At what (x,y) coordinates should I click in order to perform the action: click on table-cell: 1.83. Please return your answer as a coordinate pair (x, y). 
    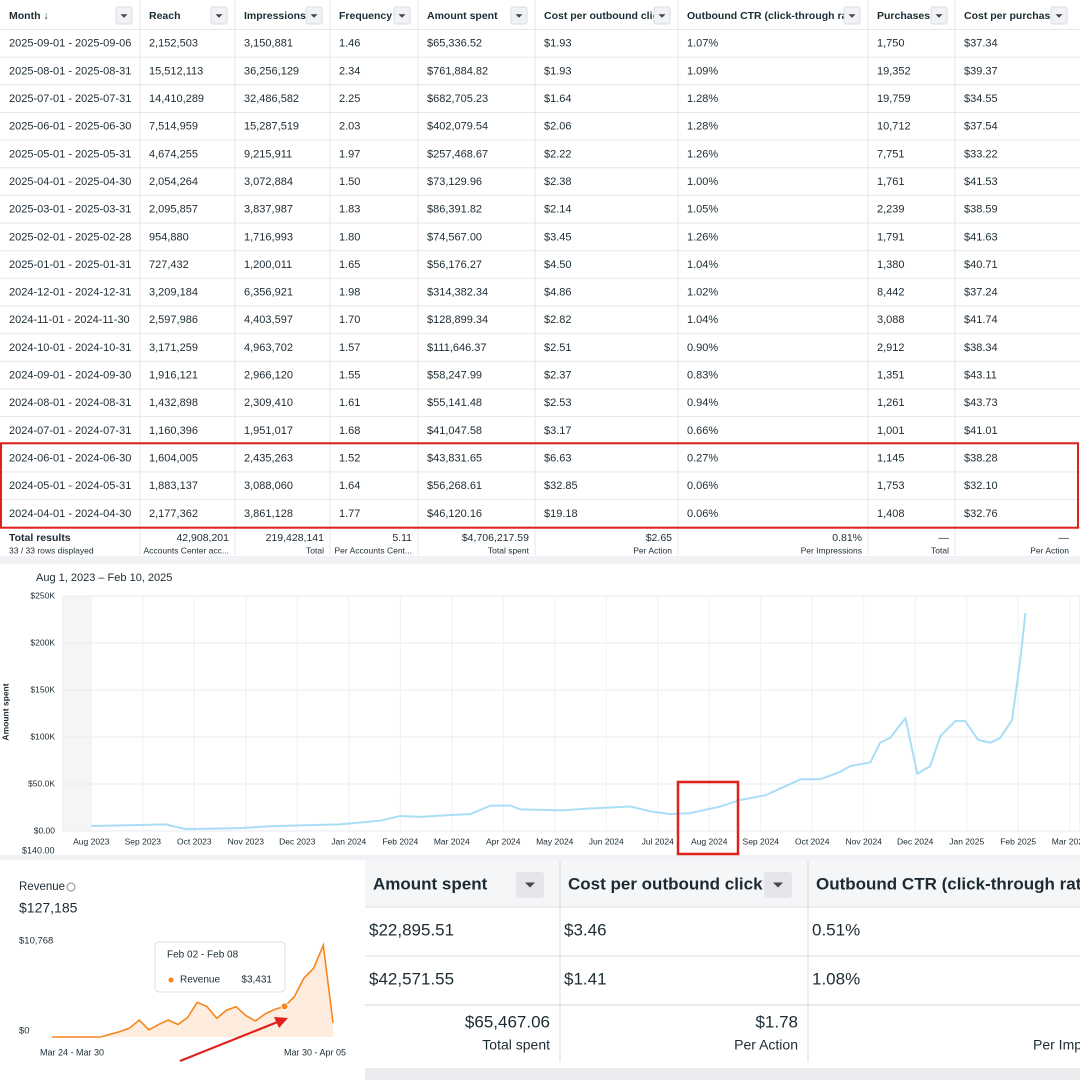
    Looking at the image, I should click on (349, 210).